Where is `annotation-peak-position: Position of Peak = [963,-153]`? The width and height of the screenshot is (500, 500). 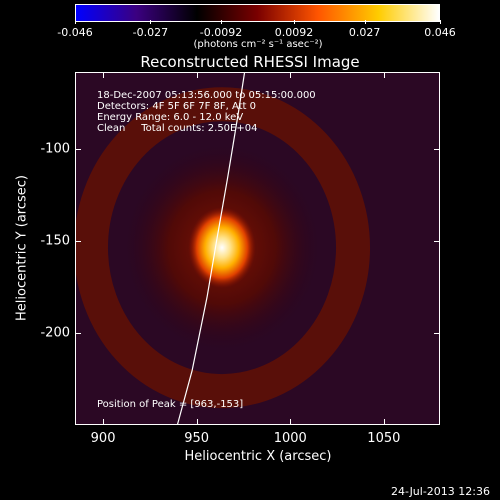 annotation-peak-position: Position of Peak = [963,-153] is located at coordinates (170, 404).